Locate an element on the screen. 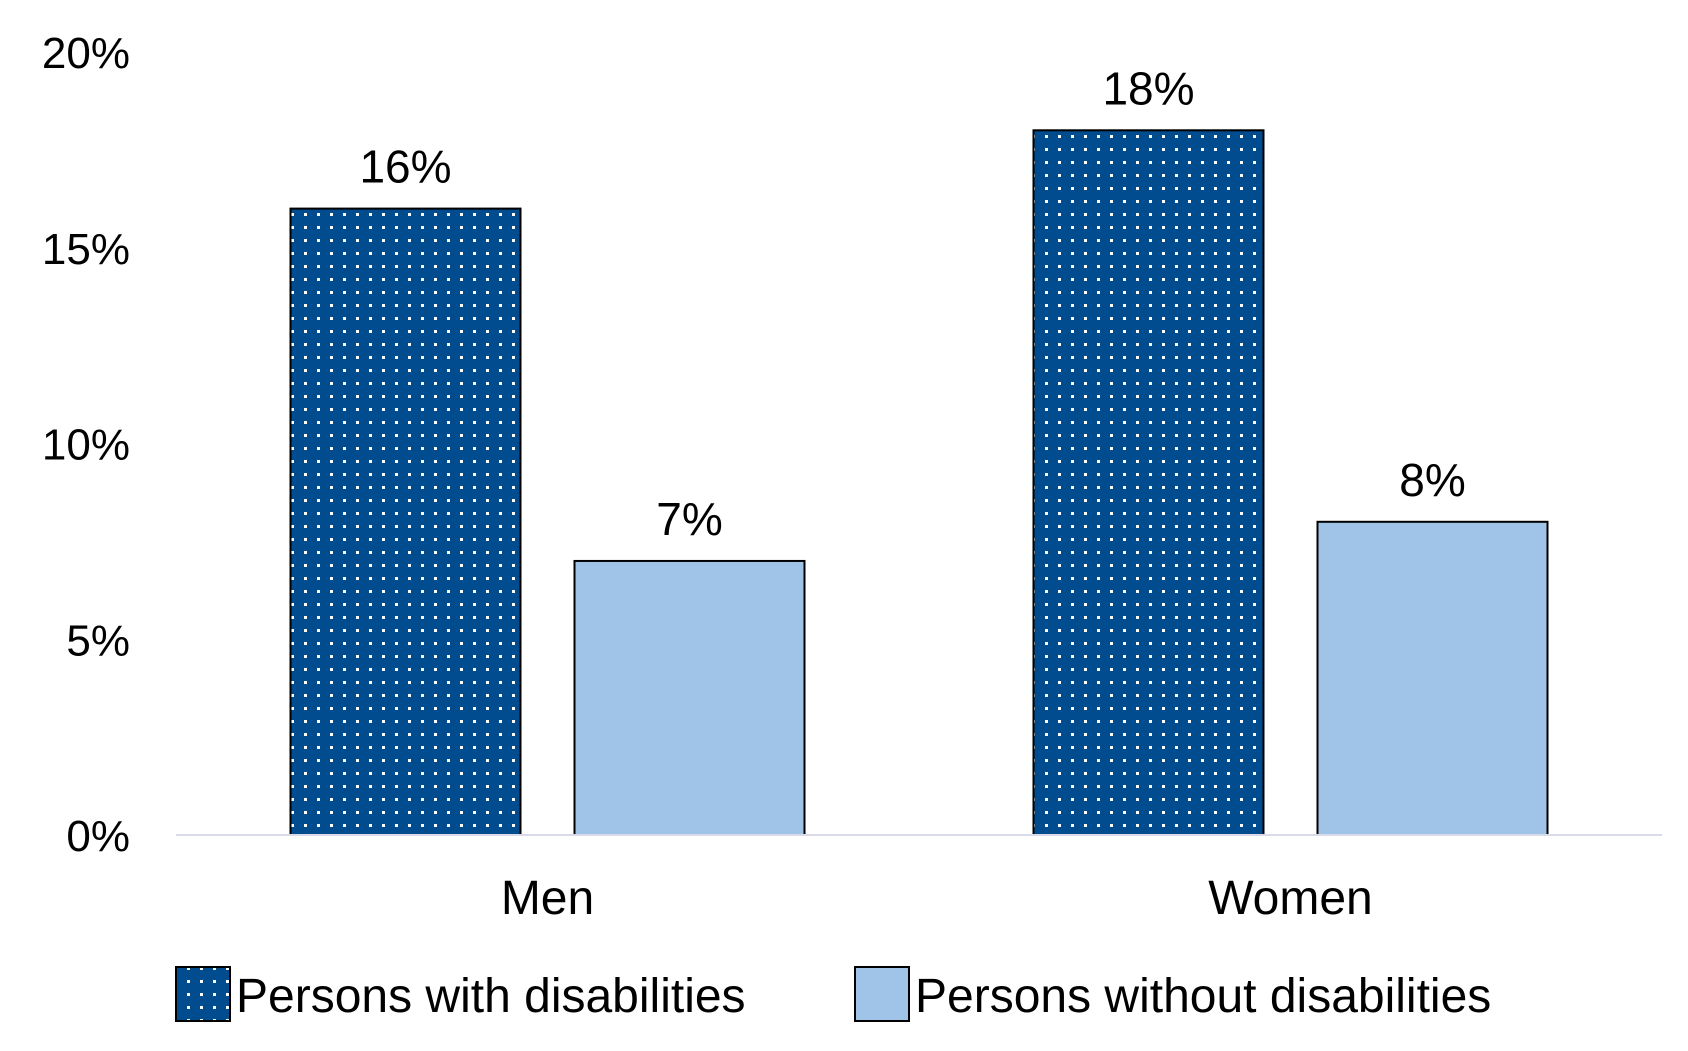  data-label: 16% is located at coordinates (405, 167).